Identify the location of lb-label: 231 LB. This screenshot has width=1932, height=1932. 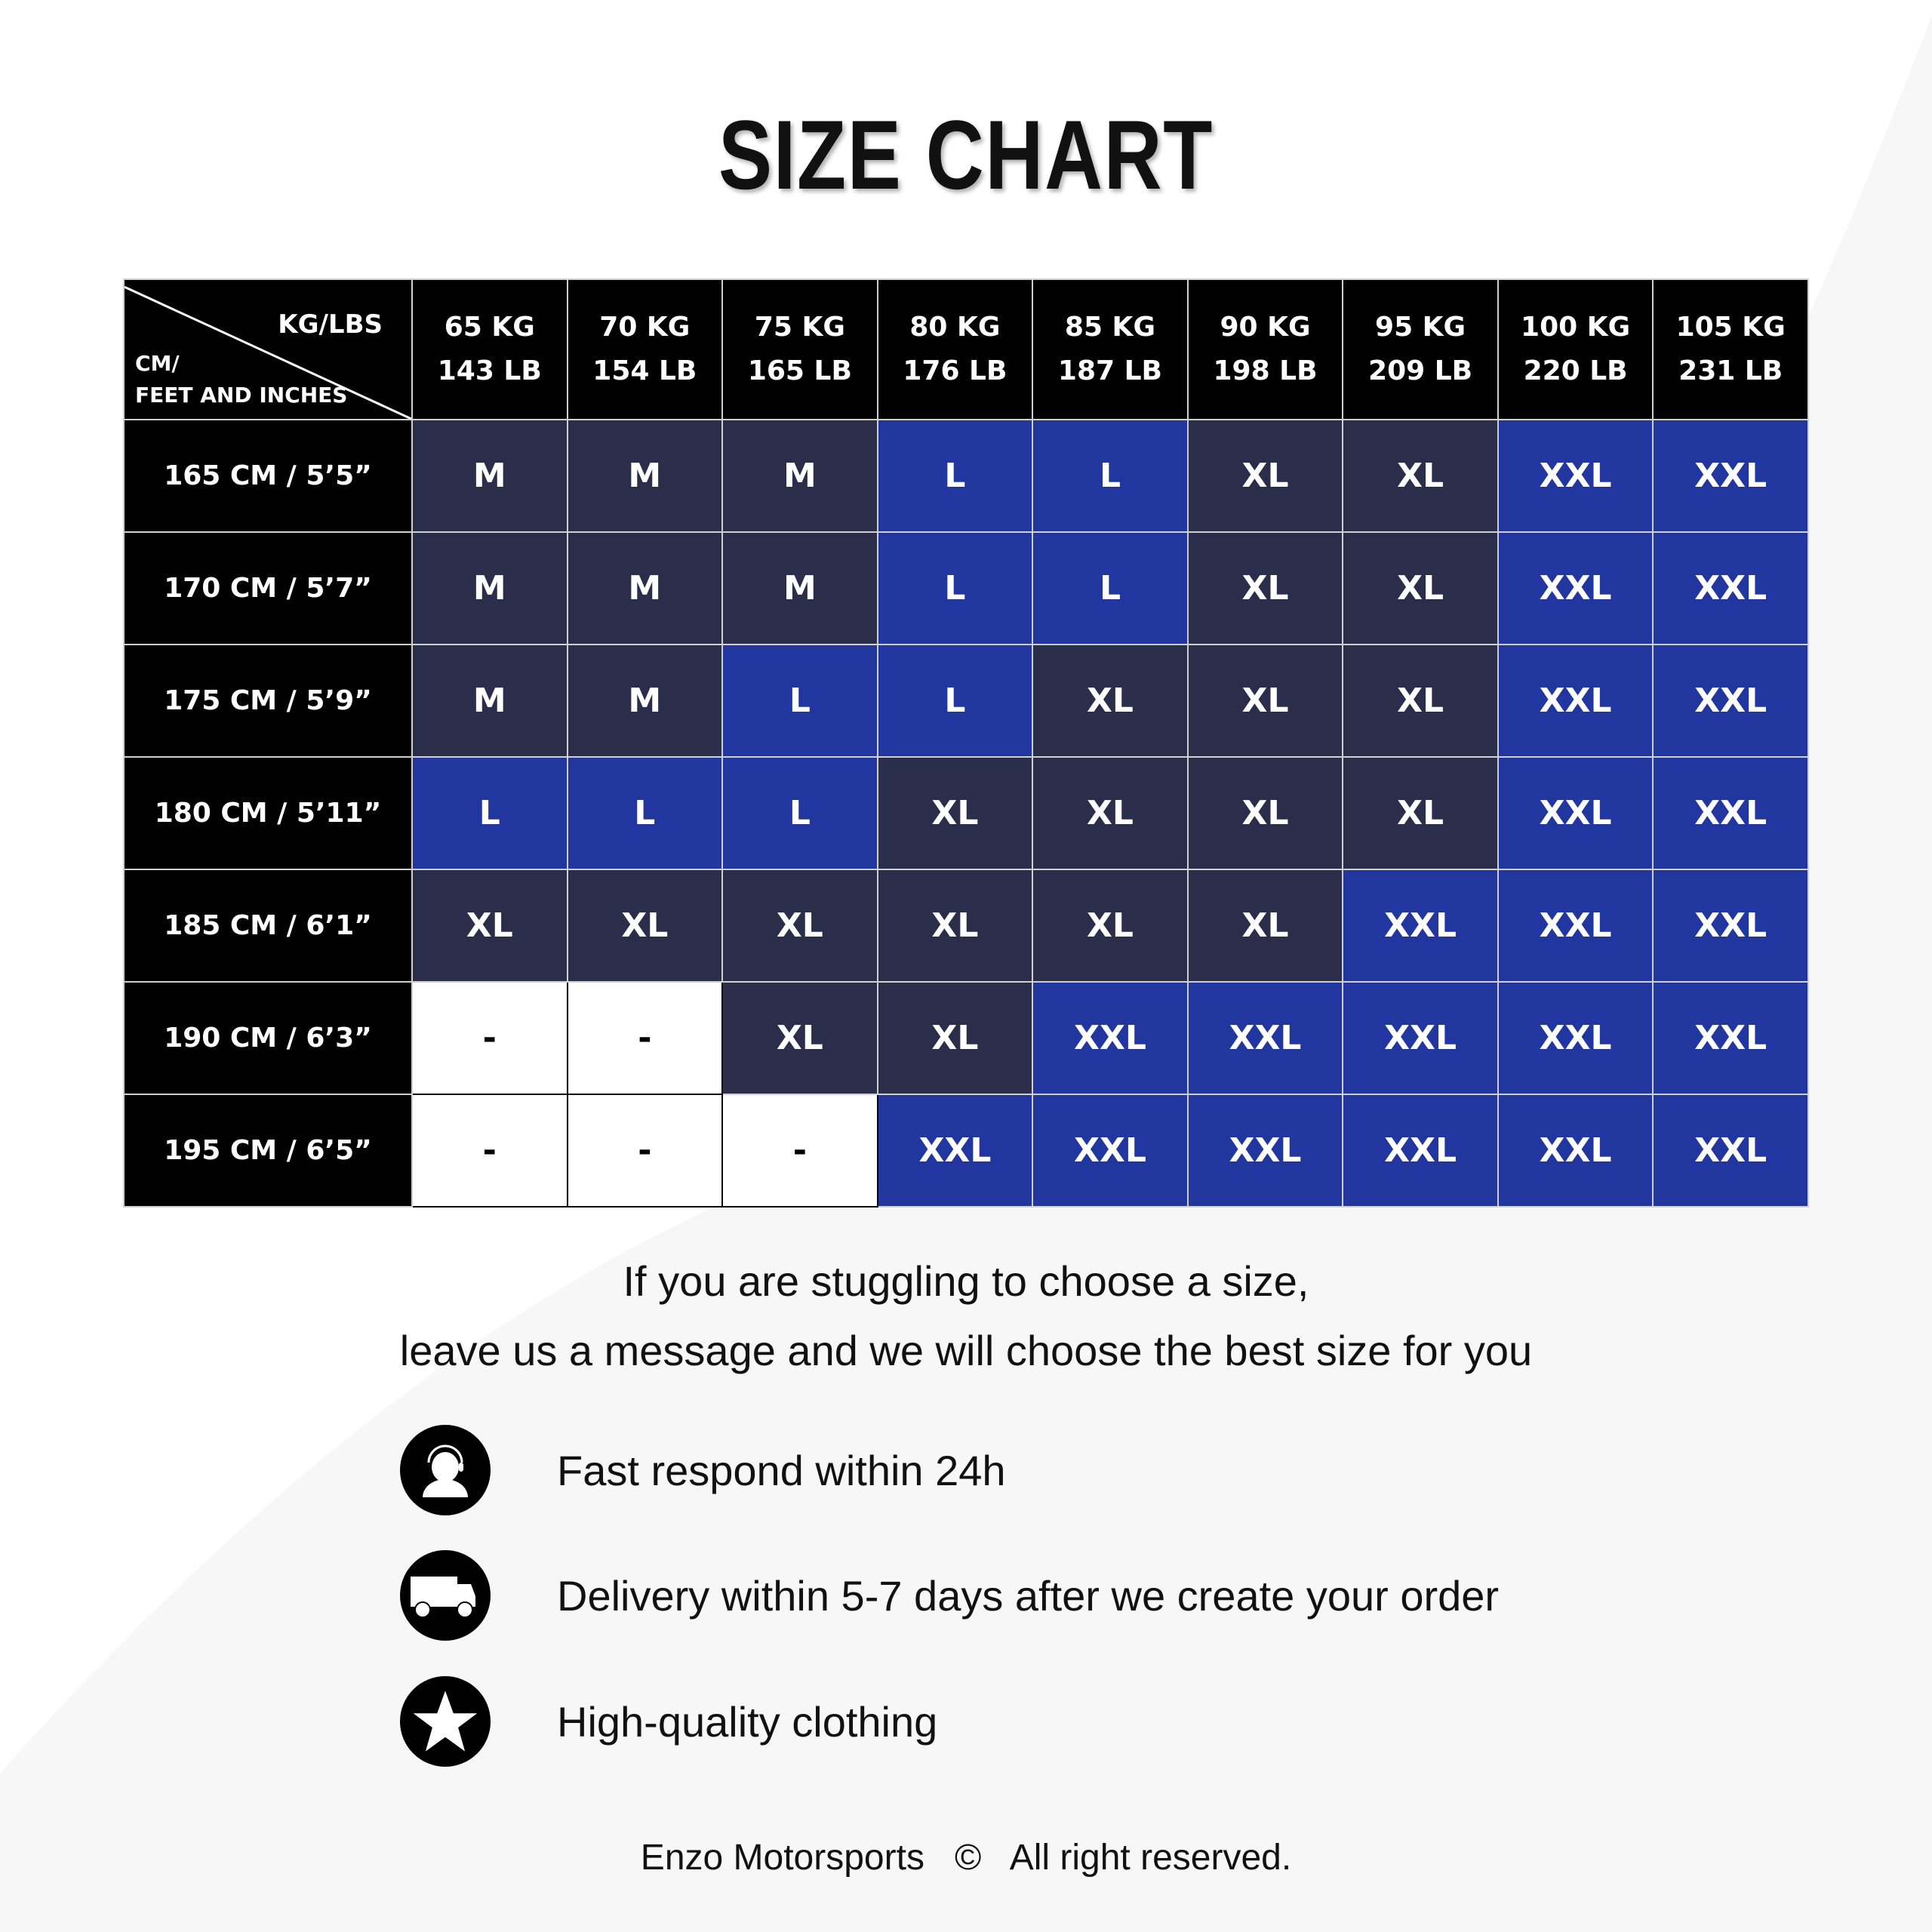
(1730, 370).